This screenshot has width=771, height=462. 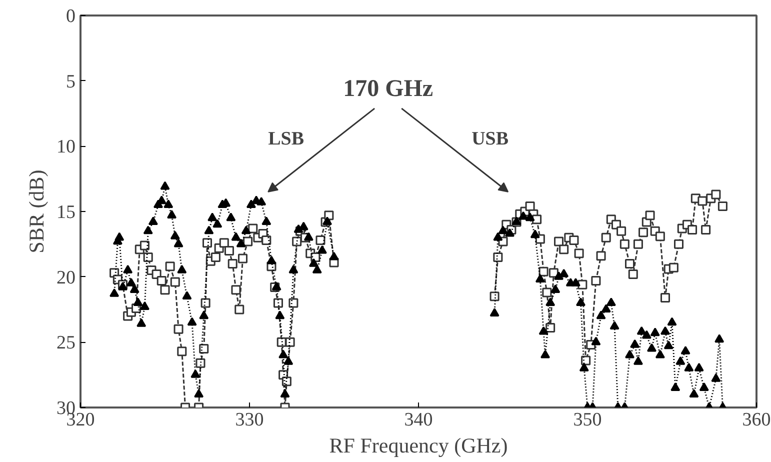 What do you see at coordinates (388, 89) in the screenshot?
I see `annotation: 170 GHz` at bounding box center [388, 89].